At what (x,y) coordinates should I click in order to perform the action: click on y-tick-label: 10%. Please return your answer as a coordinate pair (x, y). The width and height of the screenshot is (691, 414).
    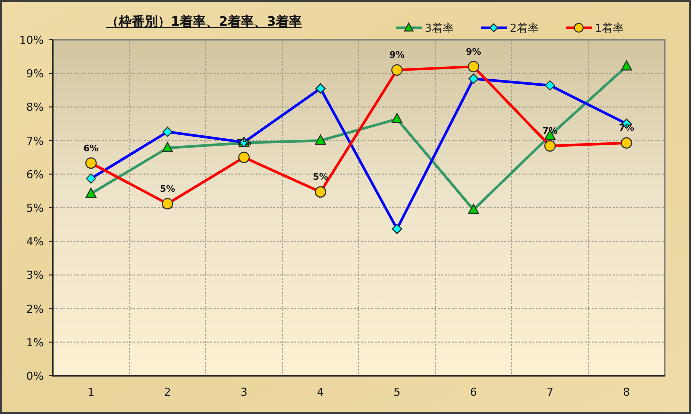
    Looking at the image, I should click on (32, 40).